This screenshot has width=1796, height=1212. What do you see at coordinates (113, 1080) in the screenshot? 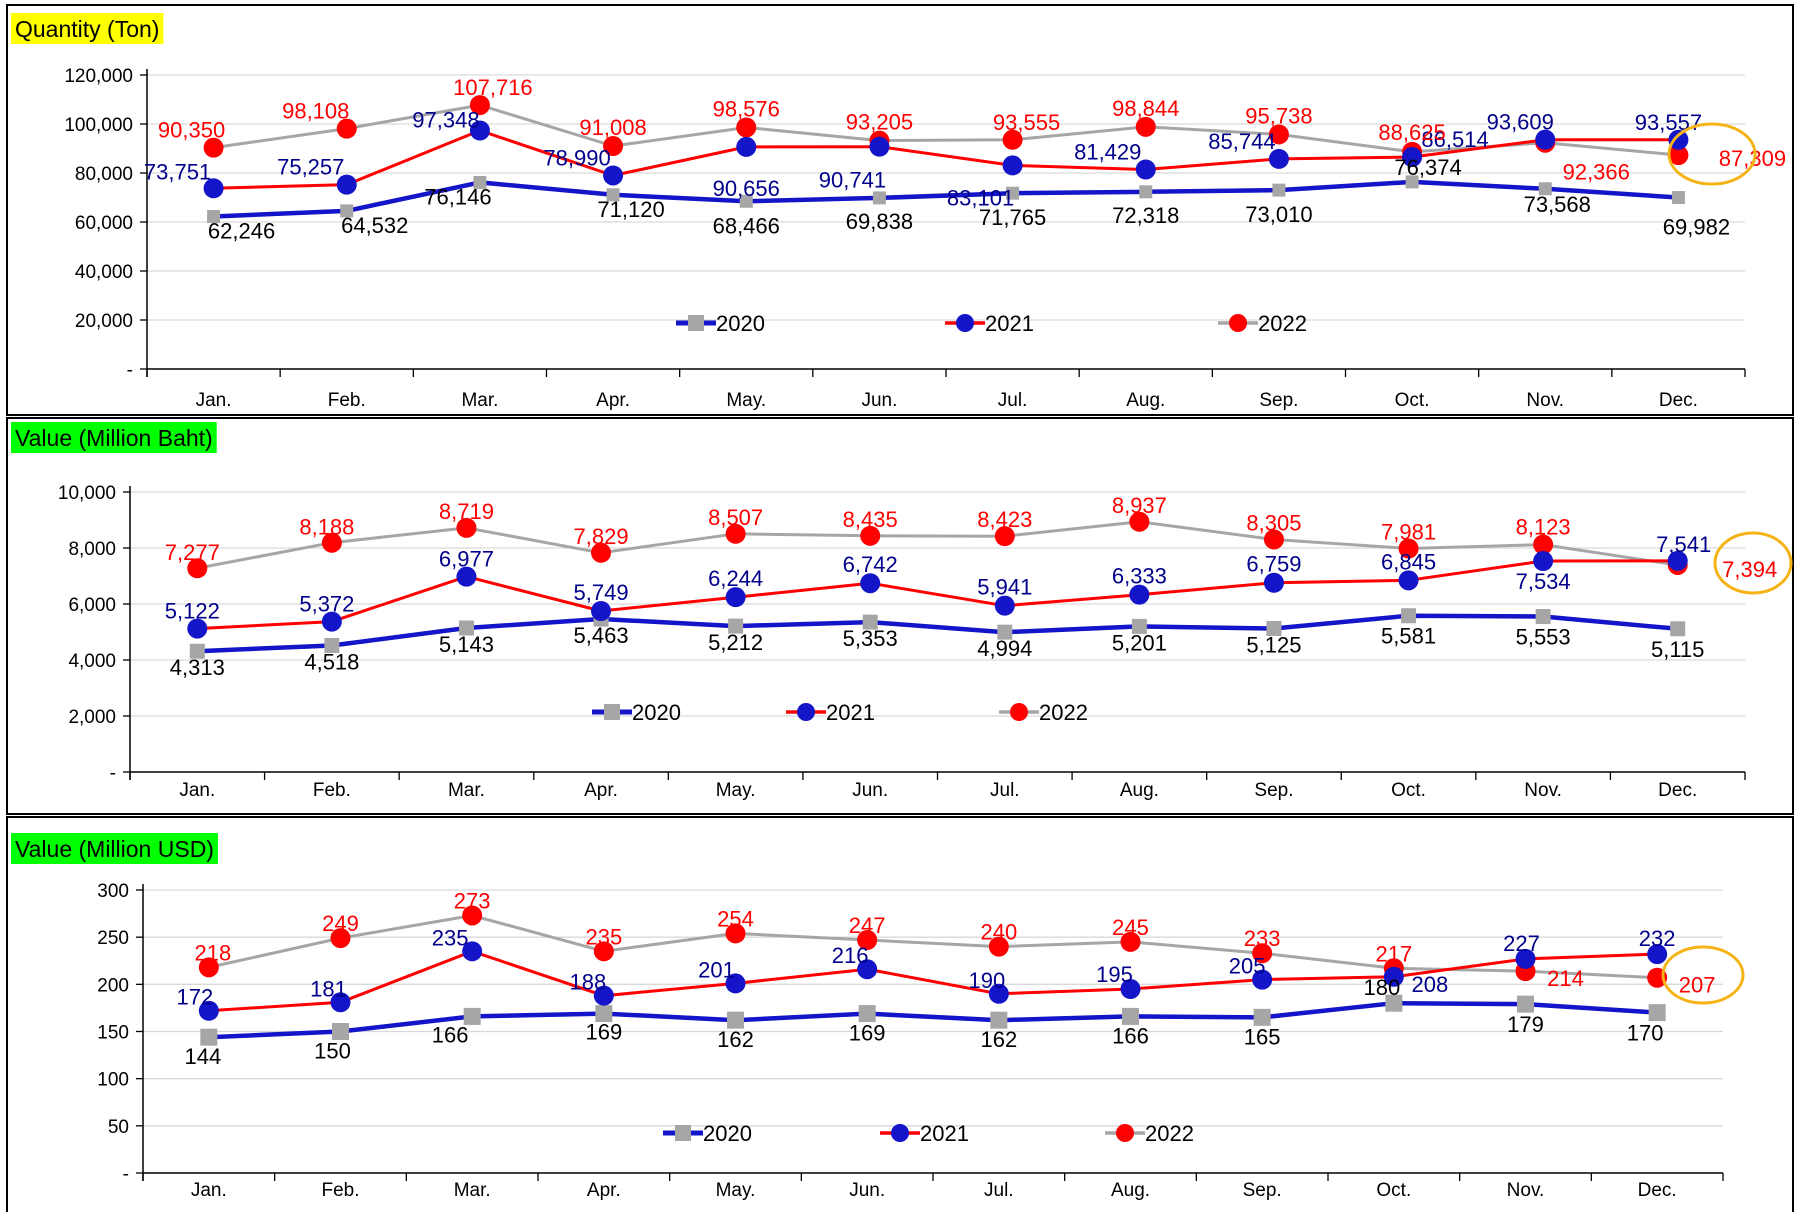
I see `y-tick-label: 100` at bounding box center [113, 1080].